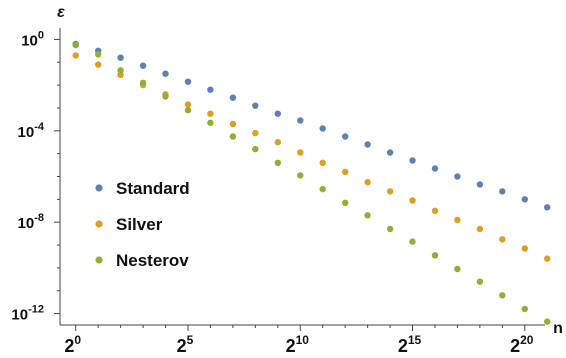  Describe the element at coordinates (152, 260) in the screenshot. I see `legend-label: Nesterov` at that location.